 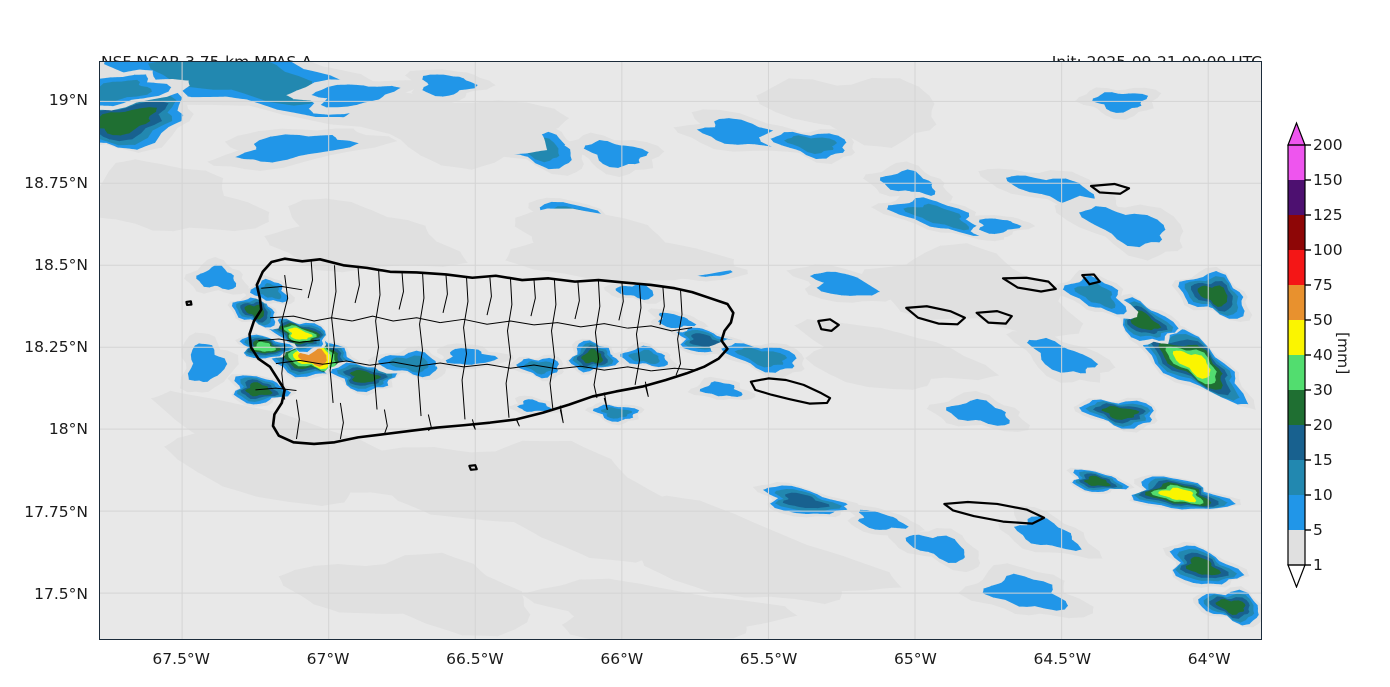 I want to click on y-tick-label: 18°N, so click(x=68, y=429).